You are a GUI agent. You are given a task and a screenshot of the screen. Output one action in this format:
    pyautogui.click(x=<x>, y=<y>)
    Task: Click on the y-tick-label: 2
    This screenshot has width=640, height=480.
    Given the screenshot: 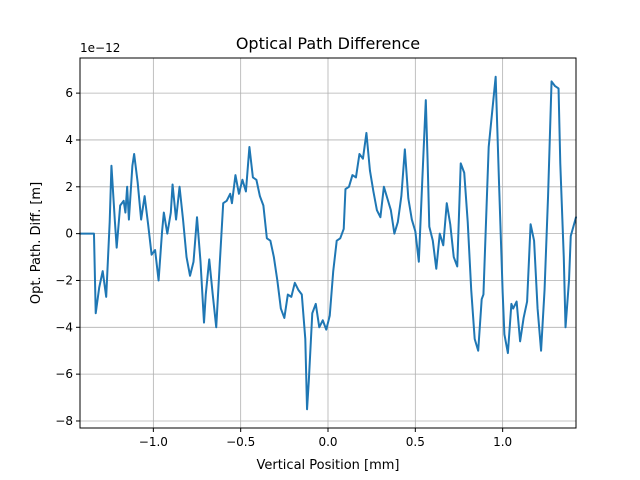 What is the action you would take?
    pyautogui.click(x=69, y=187)
    